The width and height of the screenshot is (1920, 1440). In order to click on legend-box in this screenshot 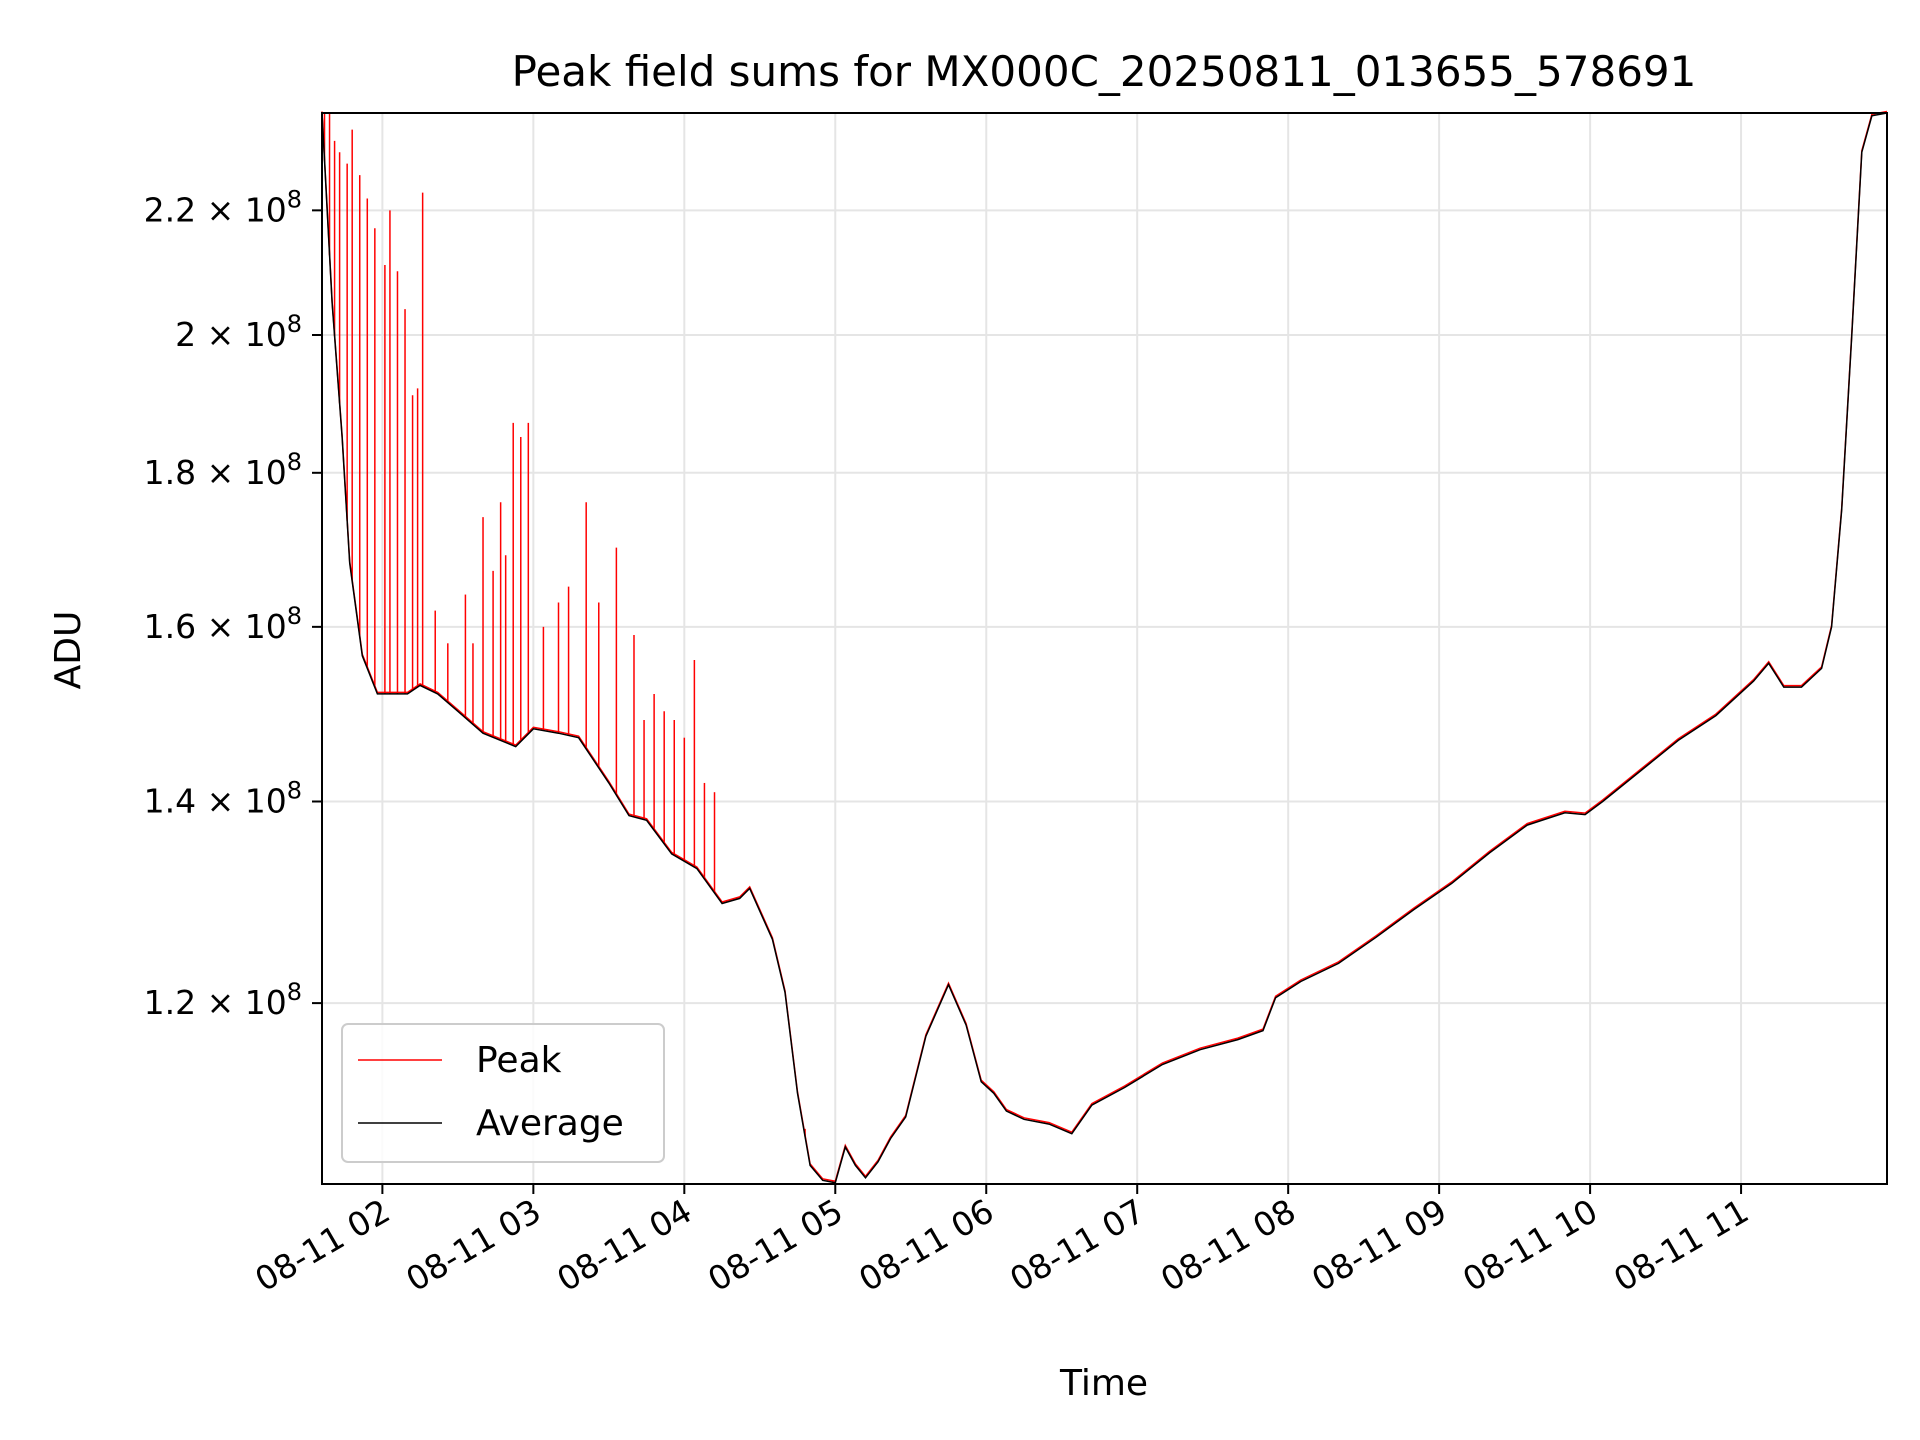, I will do `click(503, 1093)`.